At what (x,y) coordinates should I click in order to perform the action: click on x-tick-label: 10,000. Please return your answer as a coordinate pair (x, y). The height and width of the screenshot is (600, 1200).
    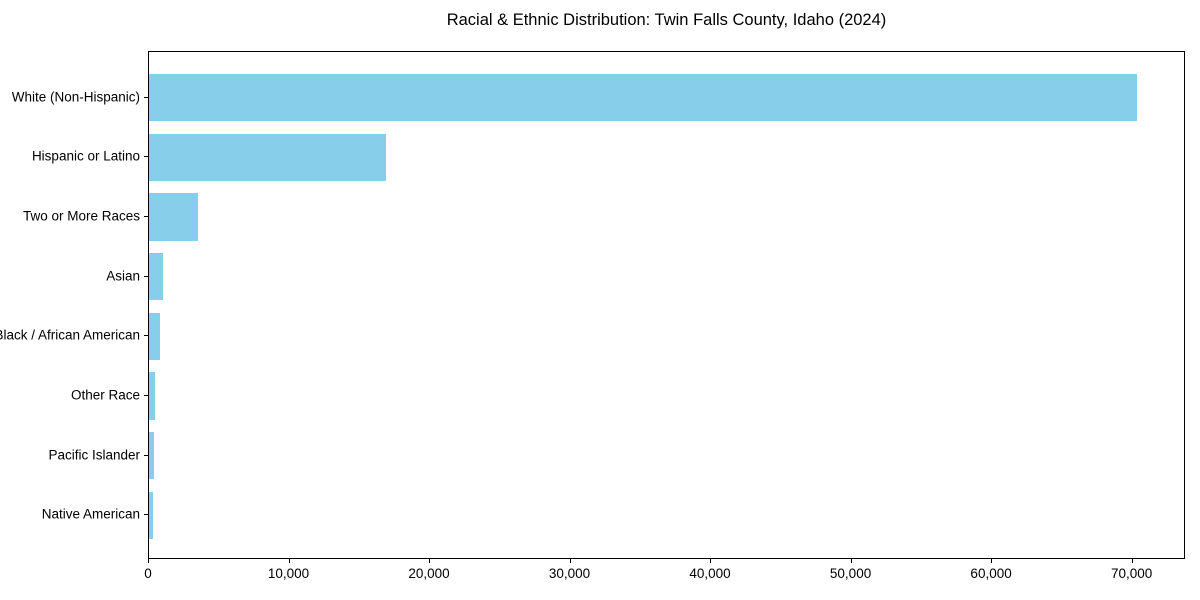
    Looking at the image, I should click on (288, 573).